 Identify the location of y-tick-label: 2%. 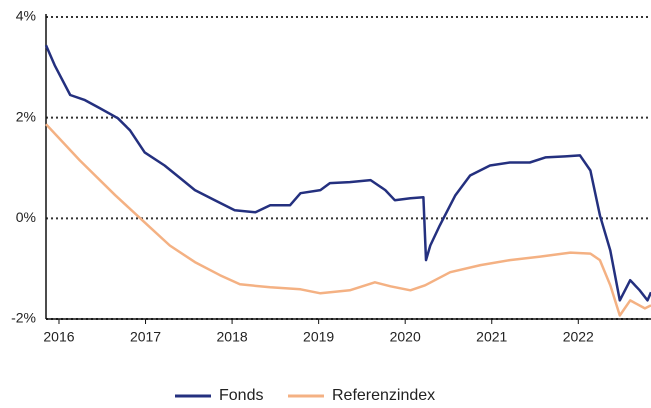
(26, 116).